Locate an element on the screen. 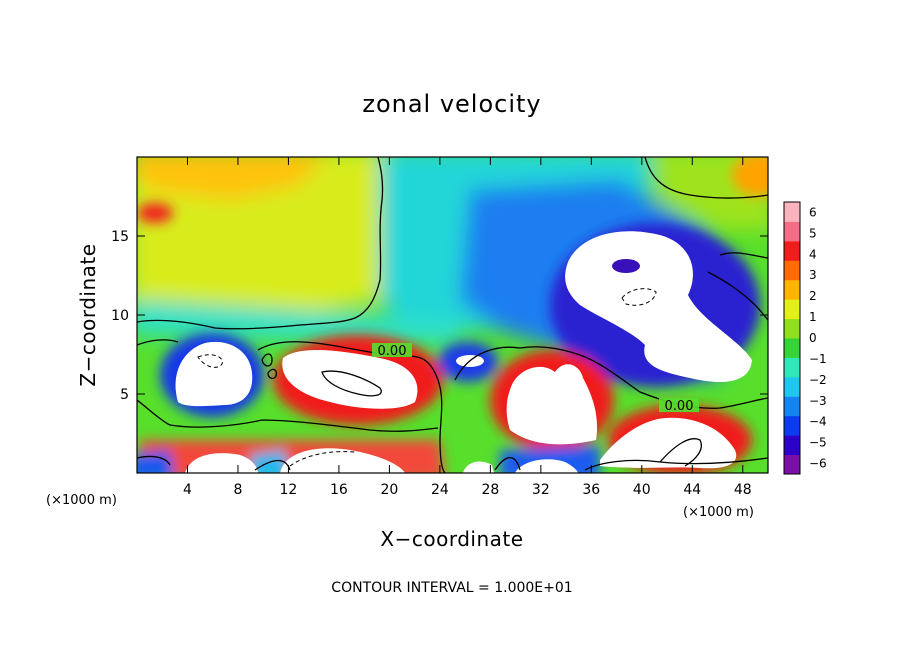 The width and height of the screenshot is (904, 654). contour-positive-bottomright is located at coordinates (680, 452).